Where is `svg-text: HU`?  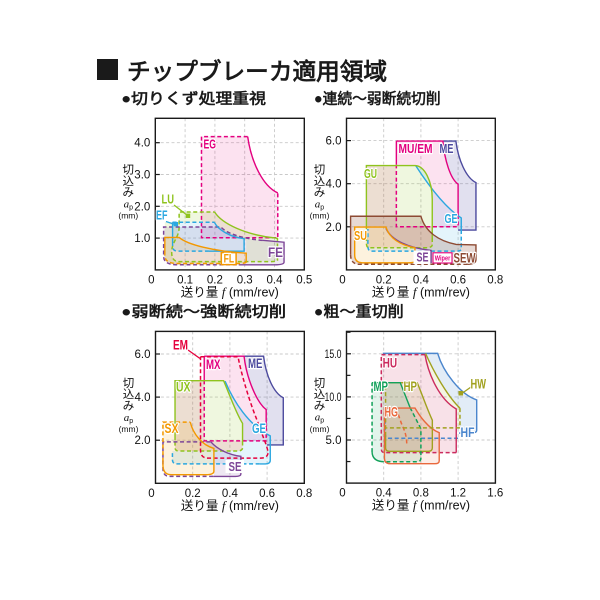
svg-text: HU is located at coordinates (390, 363).